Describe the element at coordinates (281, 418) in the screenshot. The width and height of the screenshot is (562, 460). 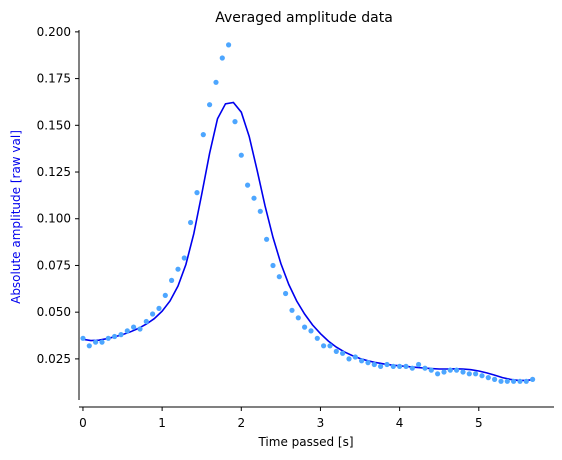
I see `x-ticks: 0 1 2 3 4 5` at that location.